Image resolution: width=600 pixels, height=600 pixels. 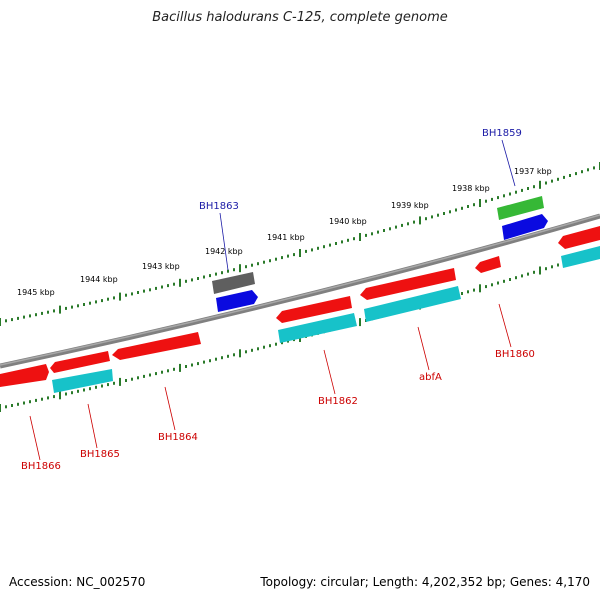 I want to click on connector-bh1860, so click(x=505, y=325).